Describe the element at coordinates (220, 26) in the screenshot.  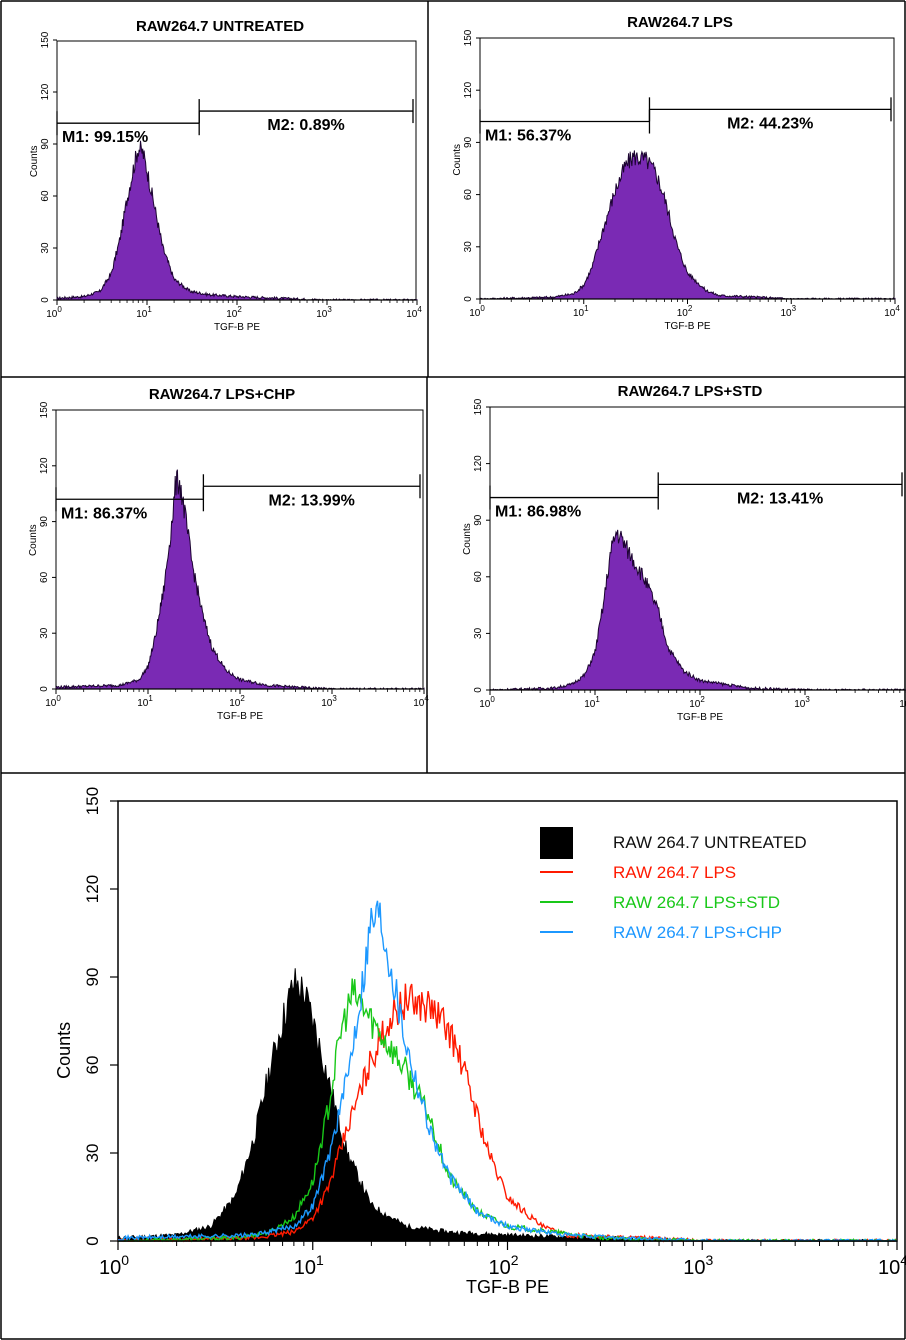
I see `panel-title: RAW264.7 UNTREATED` at that location.